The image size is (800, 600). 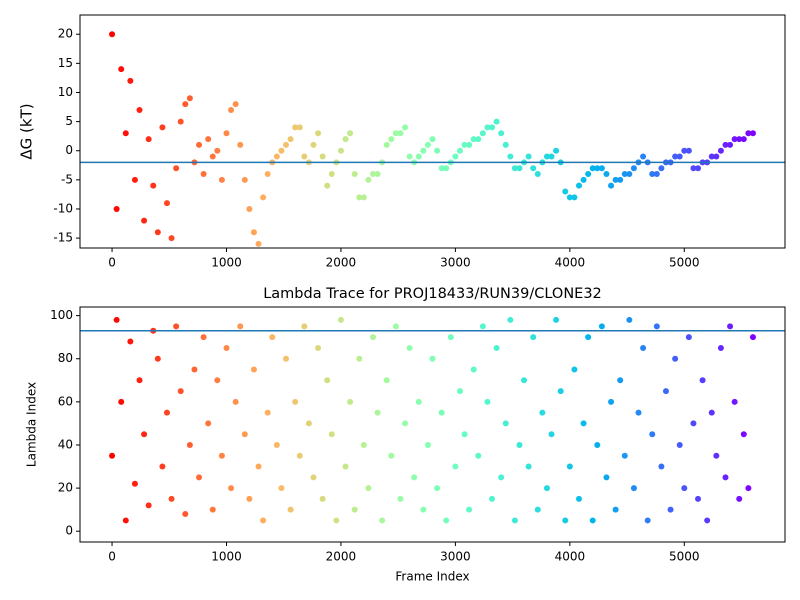 What do you see at coordinates (65, 34) in the screenshot?
I see `y-tick-label: 20` at bounding box center [65, 34].